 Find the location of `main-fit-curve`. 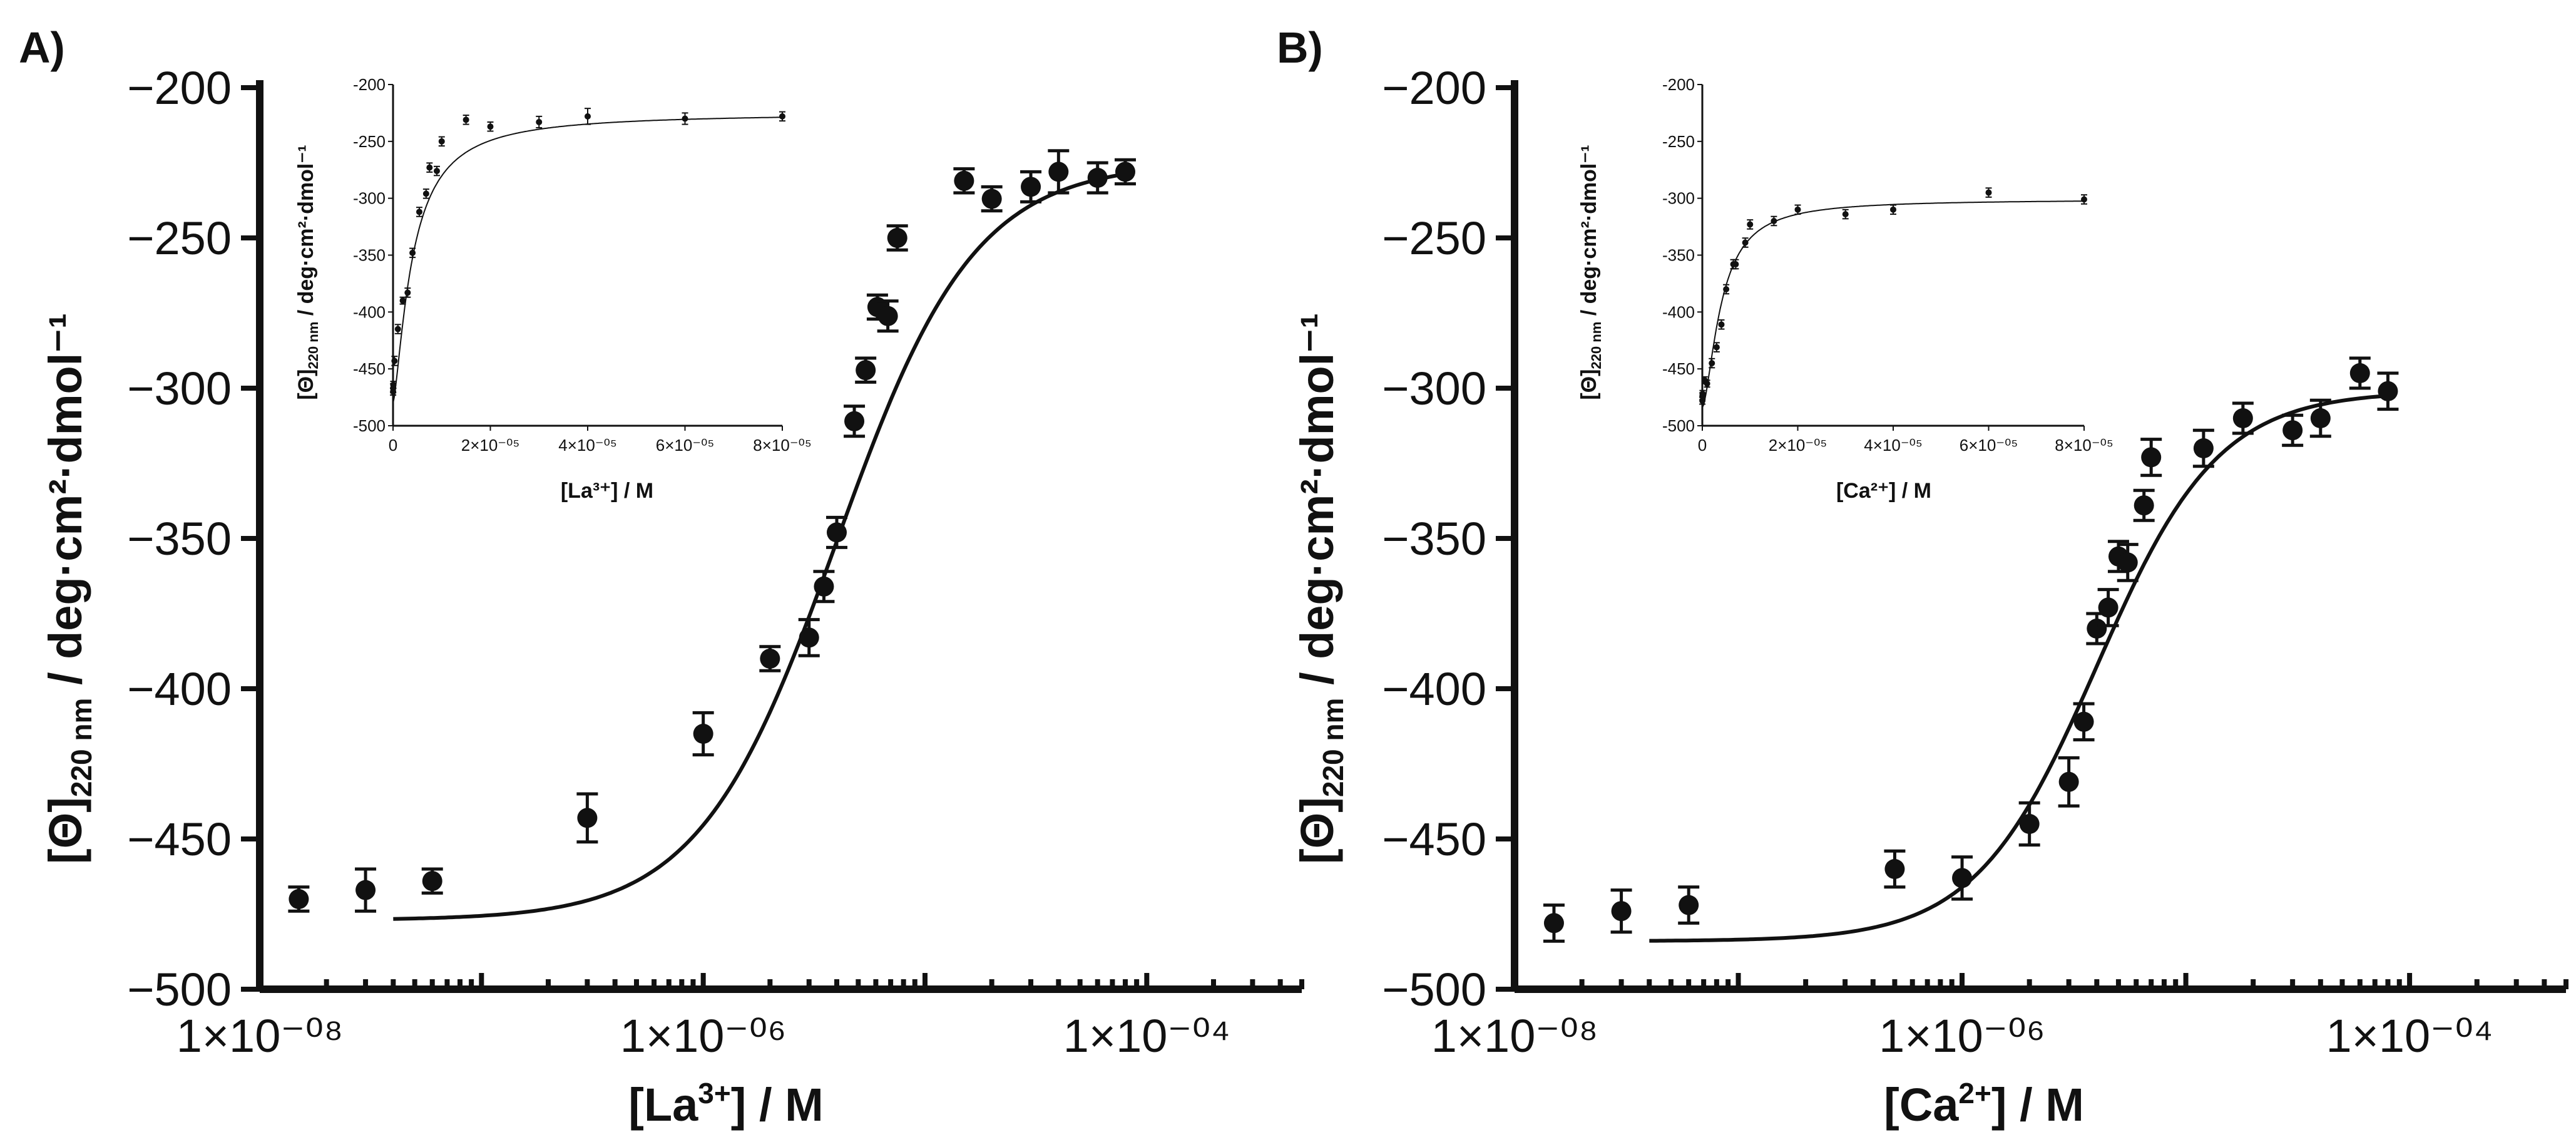

main-fit-curve is located at coordinates (2022, 668).